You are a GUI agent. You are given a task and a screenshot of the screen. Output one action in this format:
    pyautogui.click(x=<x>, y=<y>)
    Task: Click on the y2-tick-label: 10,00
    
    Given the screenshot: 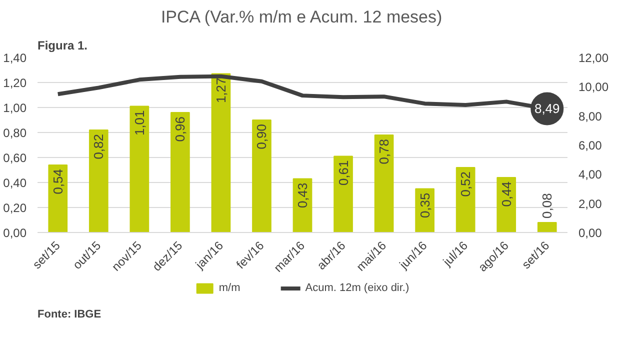 What is the action you would take?
    pyautogui.click(x=593, y=87)
    